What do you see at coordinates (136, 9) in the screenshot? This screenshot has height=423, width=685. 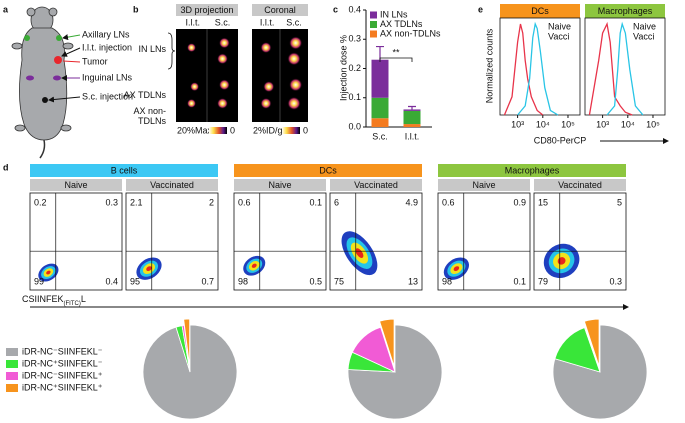 I see `panel-letter: b` at bounding box center [136, 9].